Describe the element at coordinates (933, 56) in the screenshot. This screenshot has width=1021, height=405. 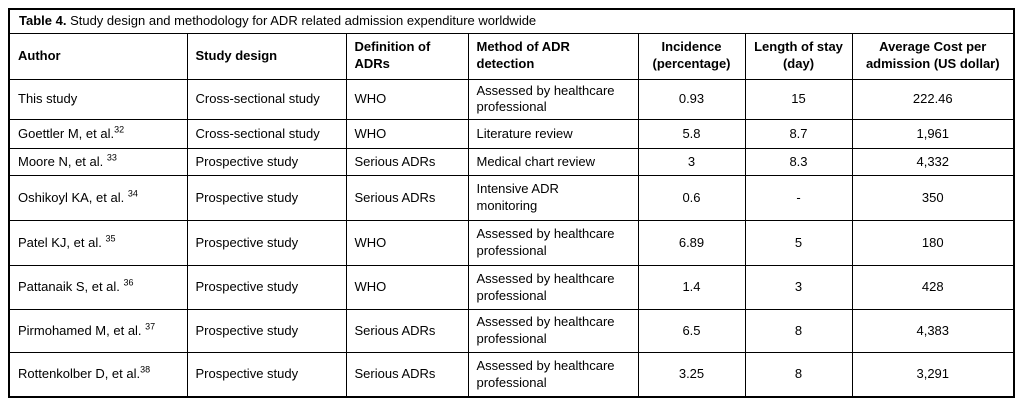
I see `col-header-avg-cost: Average Cost per admission (US dollar)` at that location.